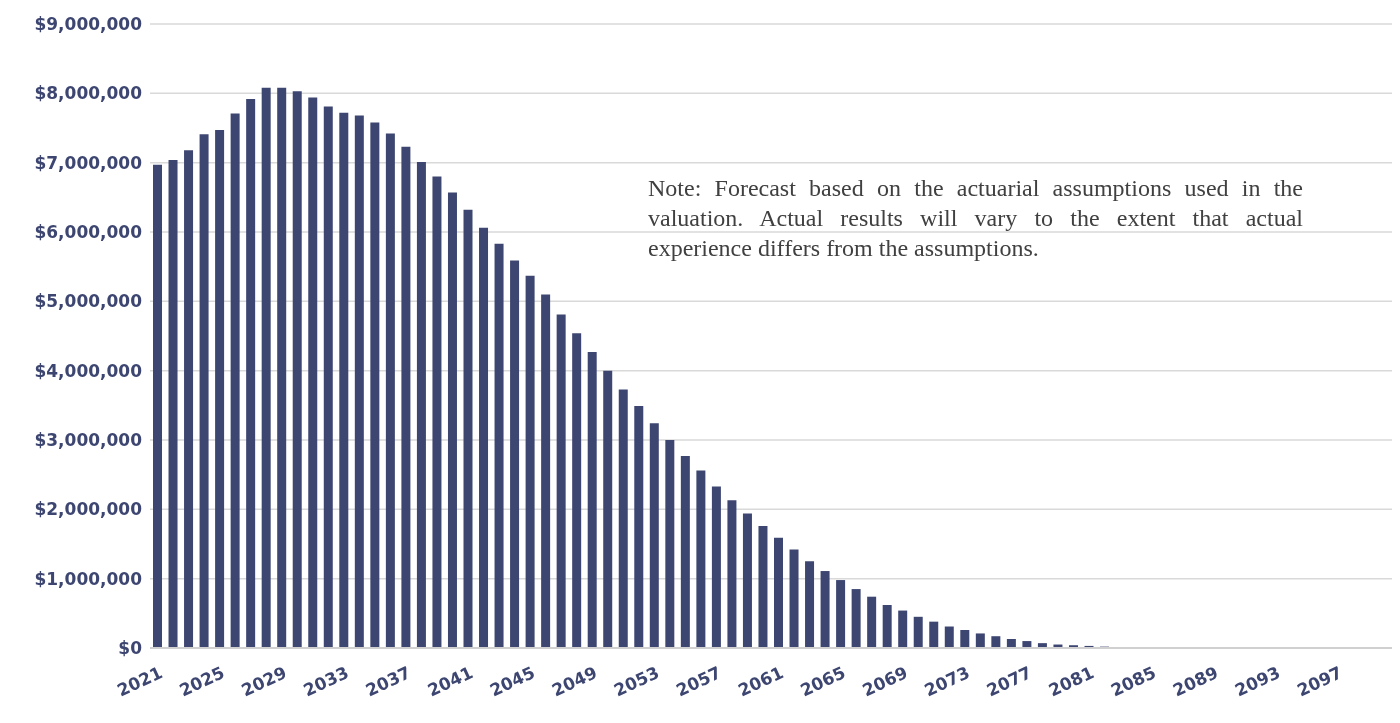  What do you see at coordinates (88, 440) in the screenshot?
I see `y-tick-label: $3,000,000` at bounding box center [88, 440].